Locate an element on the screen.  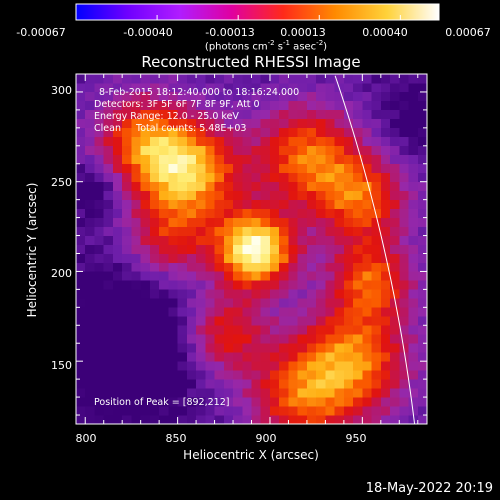
x-tick-label: 950 is located at coordinates (356, 438).